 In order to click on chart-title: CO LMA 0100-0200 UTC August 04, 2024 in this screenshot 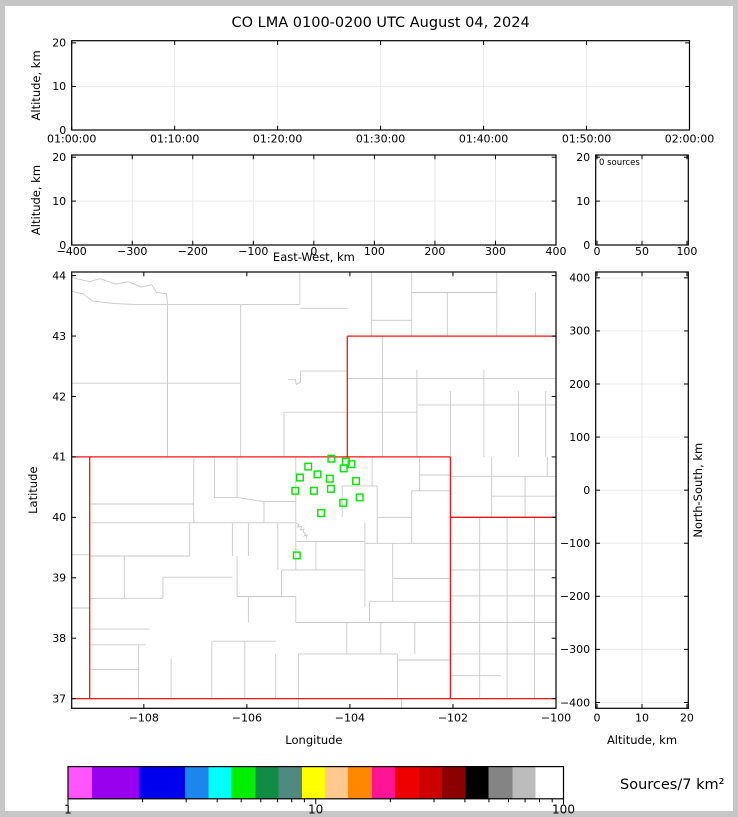, I will do `click(381, 23)`.